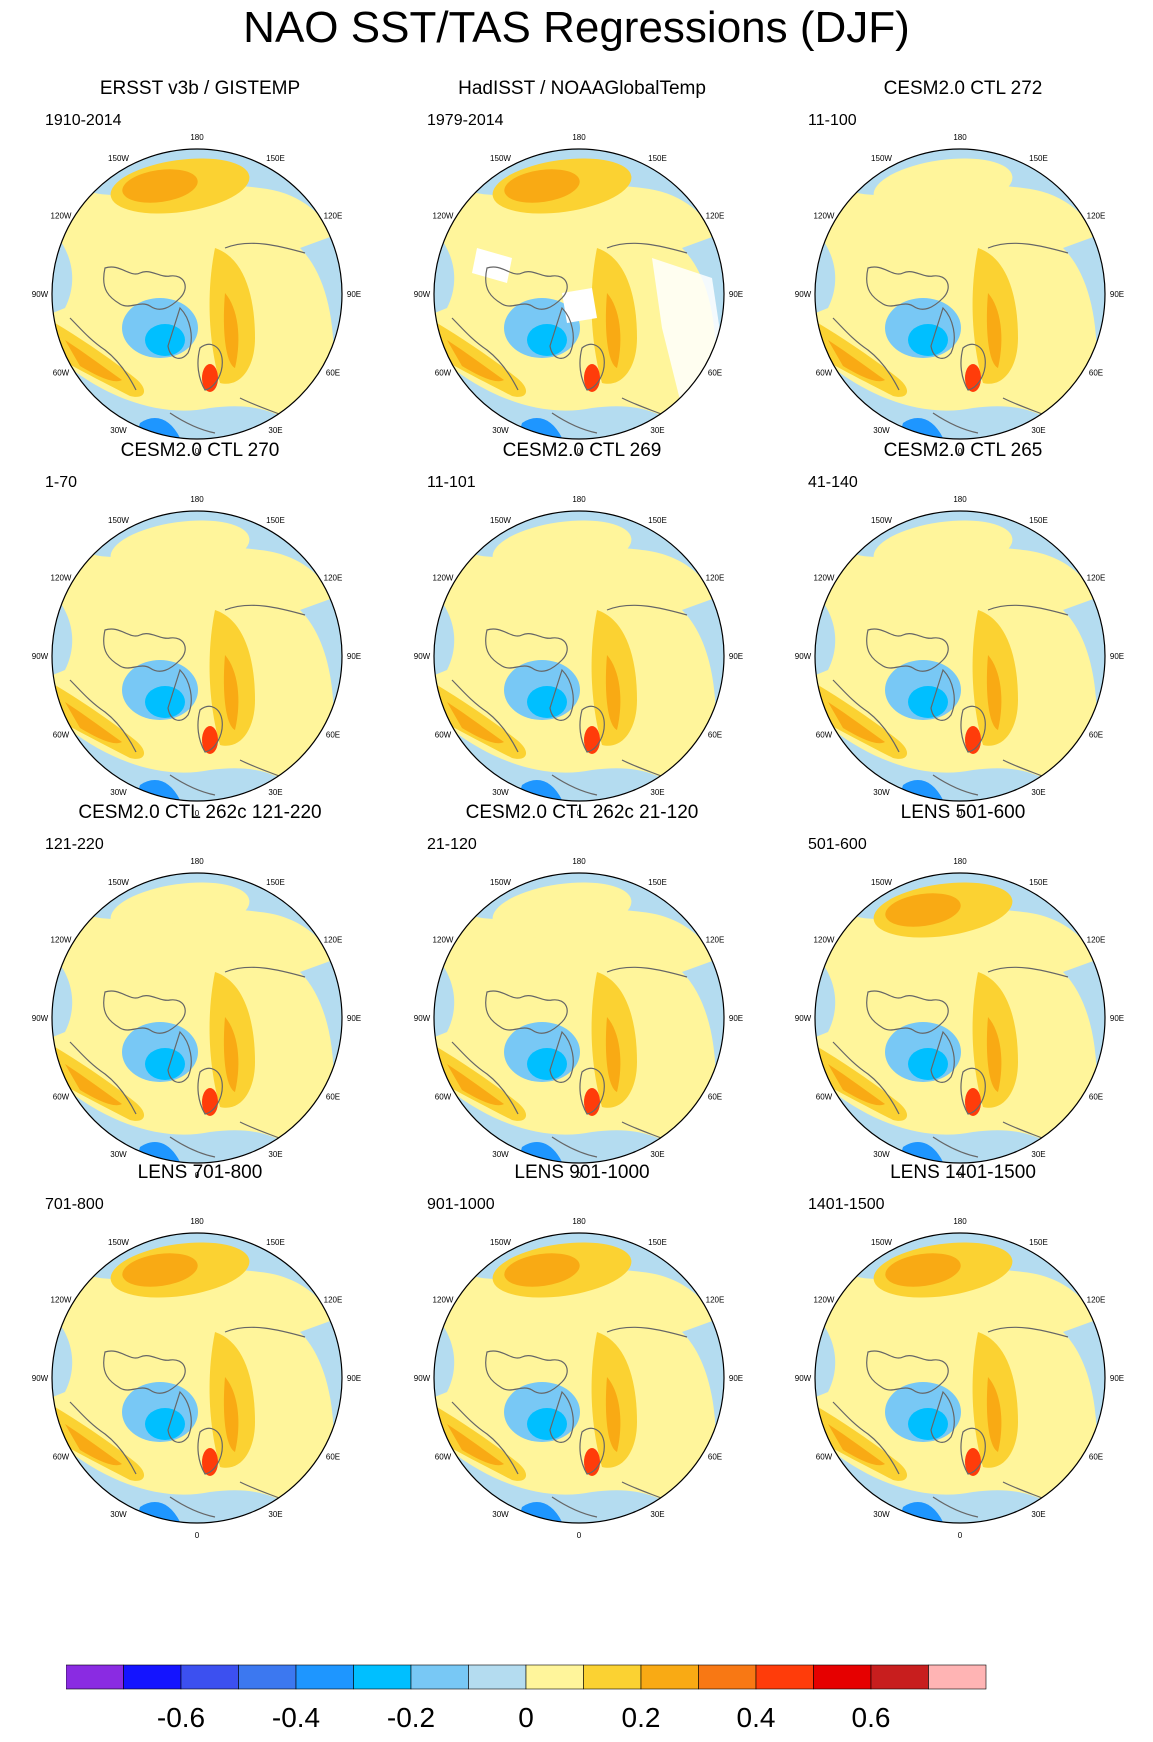  I want to click on longitude-label: 0, so click(579, 1175).